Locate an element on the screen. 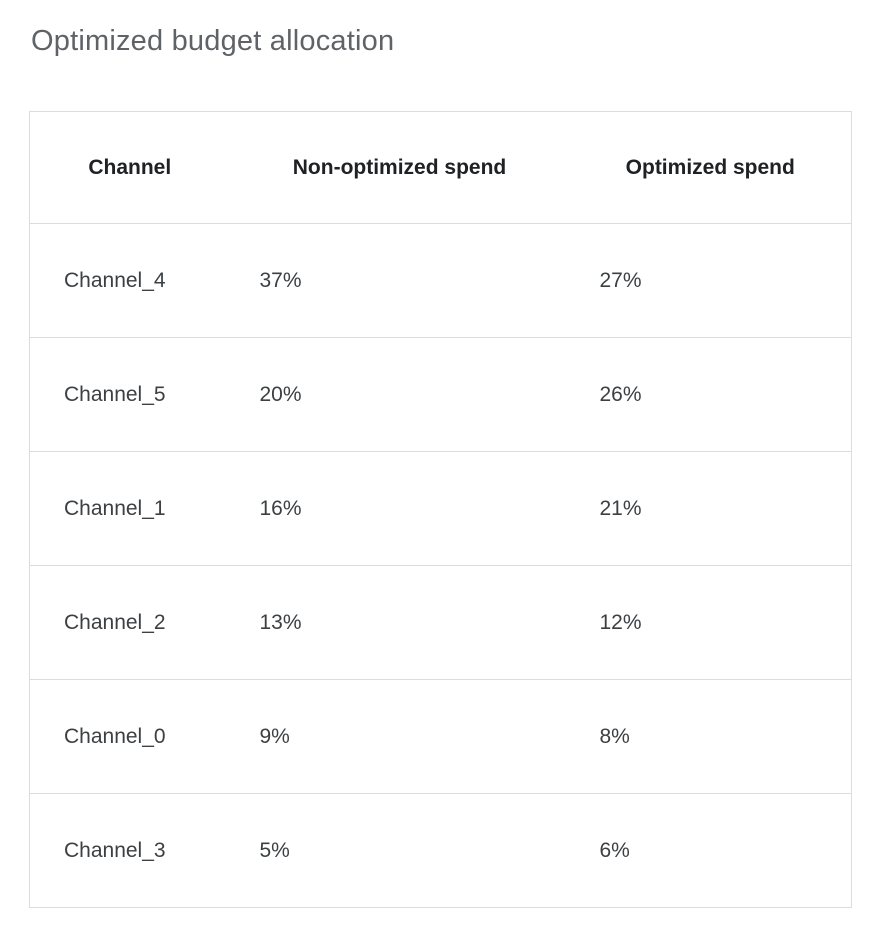 This screenshot has height=930, width=878. non-optimized-spend-cell: 20% is located at coordinates (280, 394).